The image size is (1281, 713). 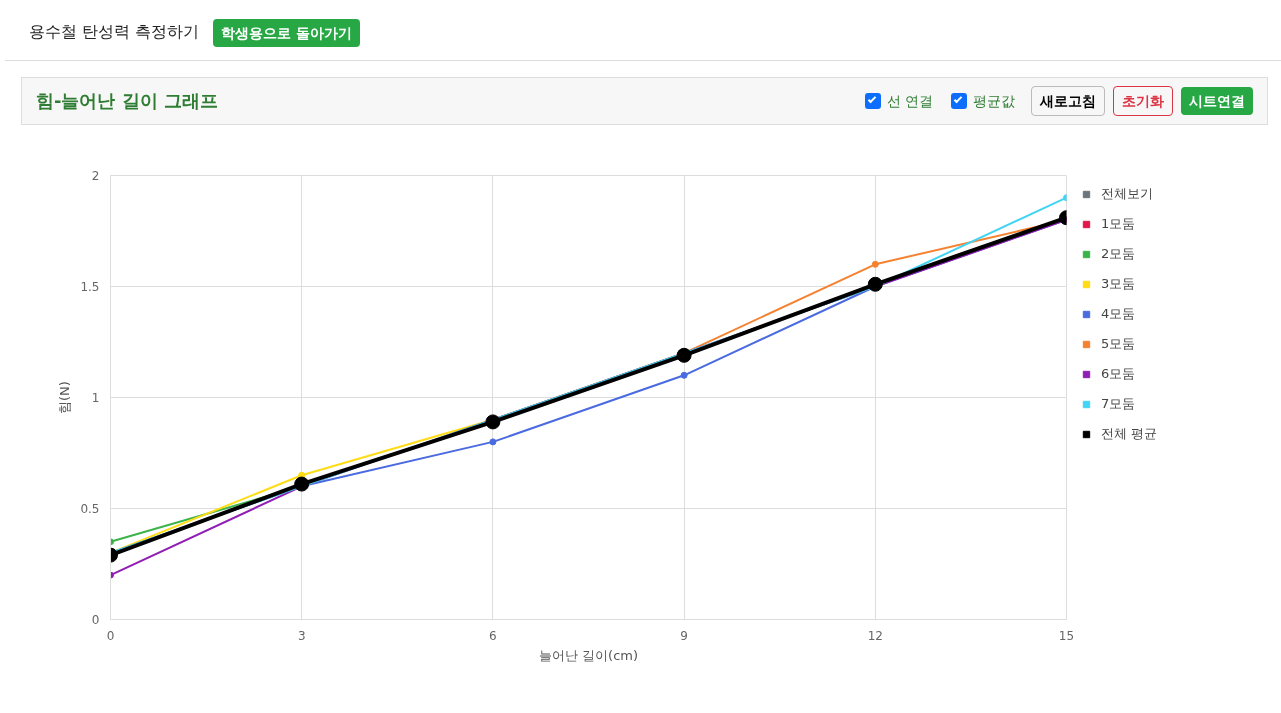 I want to click on x-tick-label: 6, so click(x=493, y=635).